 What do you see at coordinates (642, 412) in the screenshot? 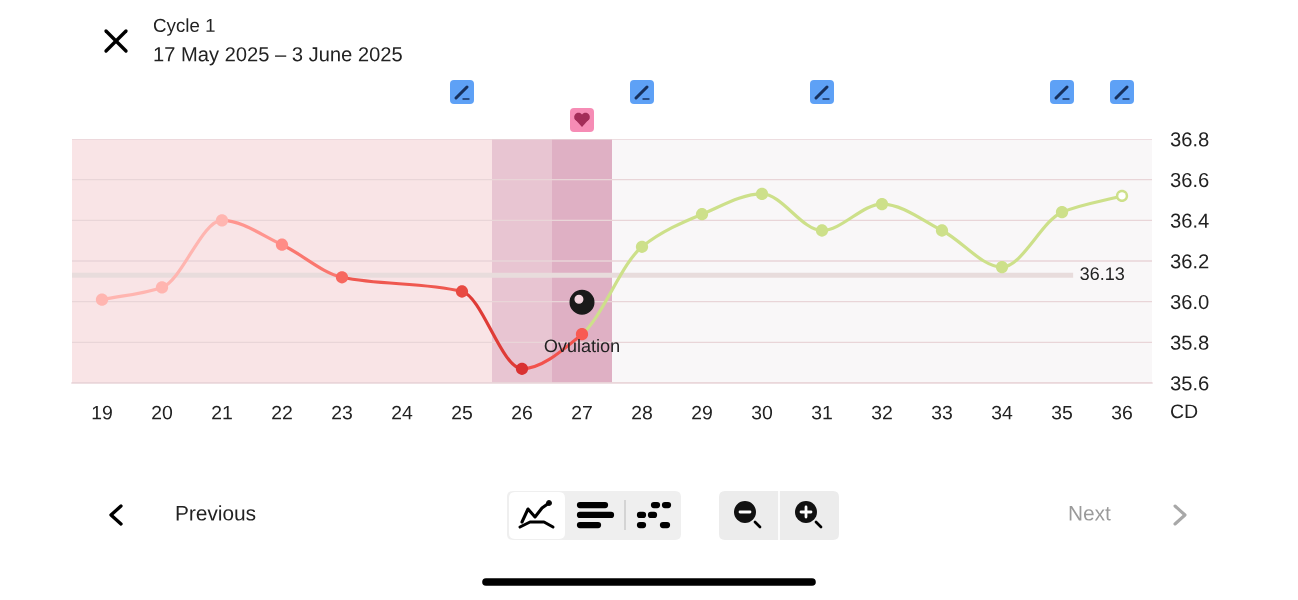
I see `x-tick-label: 28` at bounding box center [642, 412].